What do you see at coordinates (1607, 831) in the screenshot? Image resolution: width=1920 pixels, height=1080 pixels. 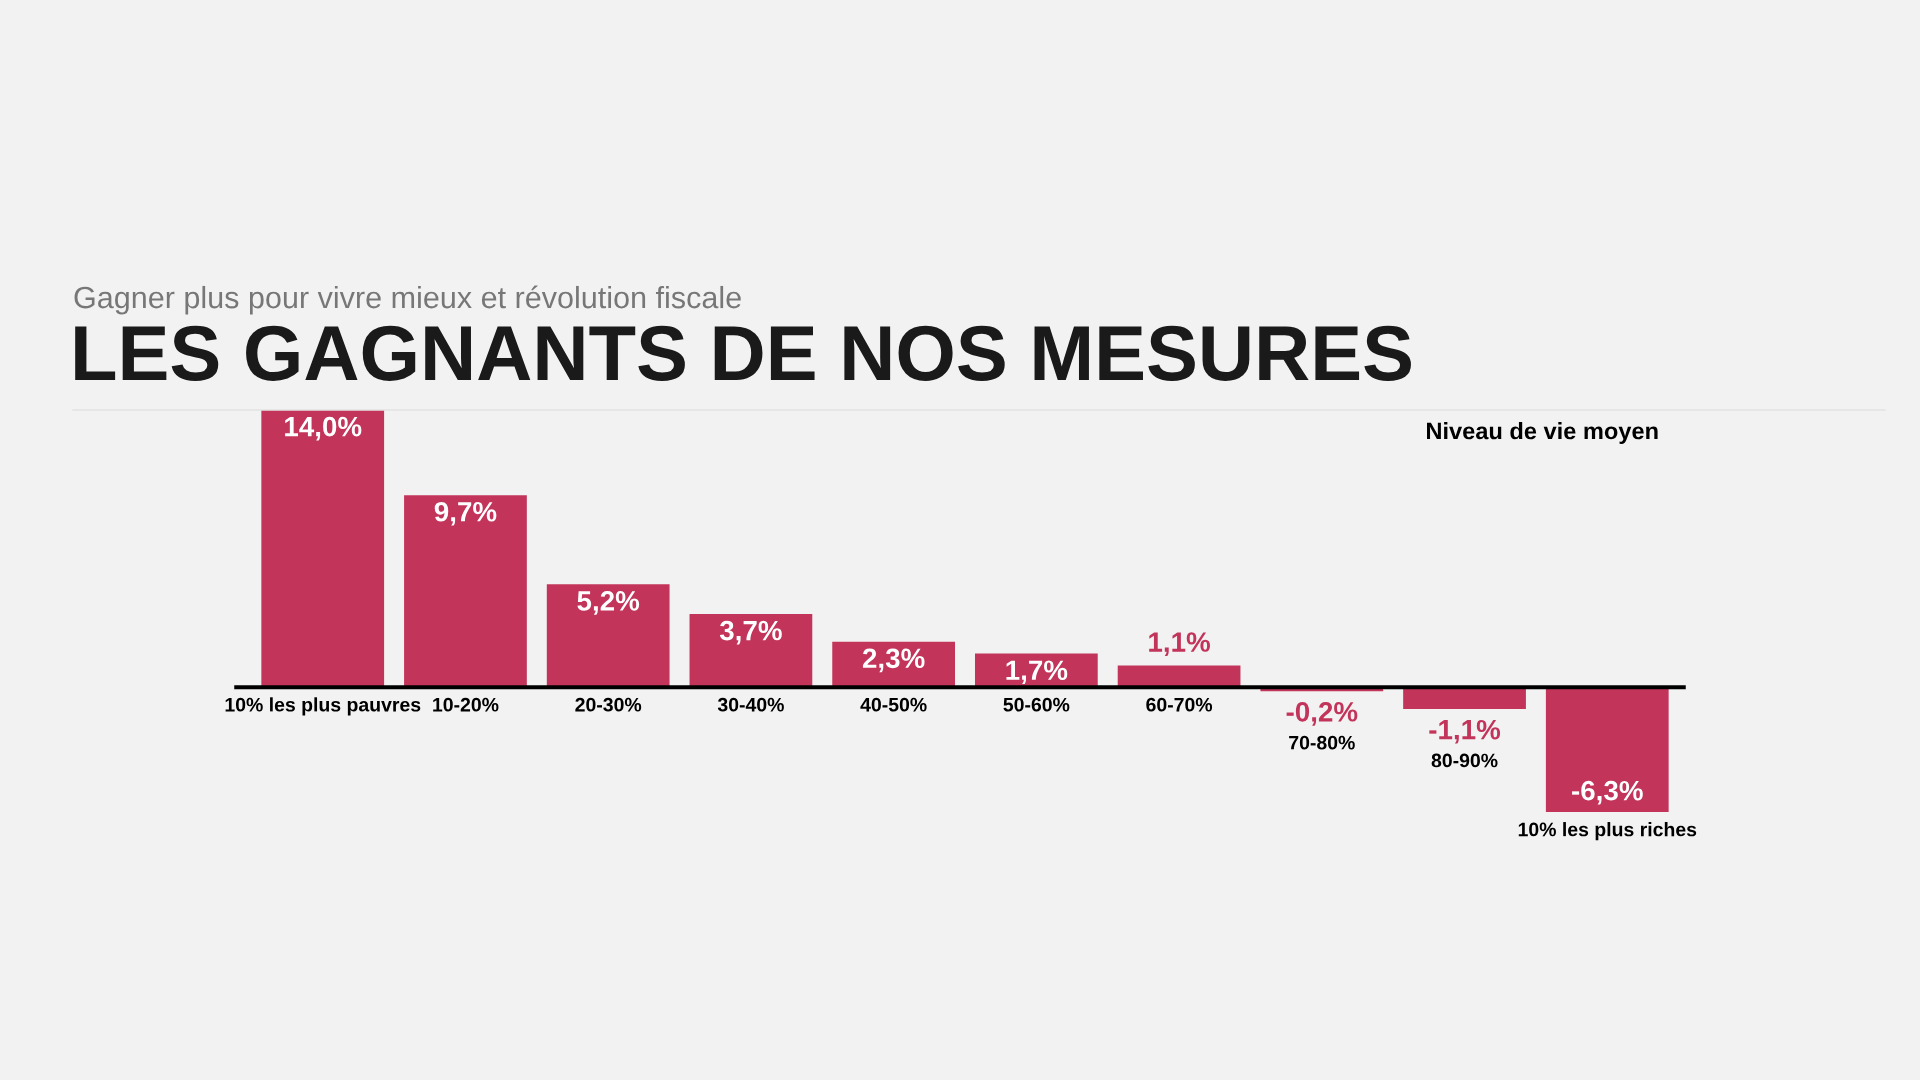 I see `x-tick-label: 10% les plus riches` at bounding box center [1607, 831].